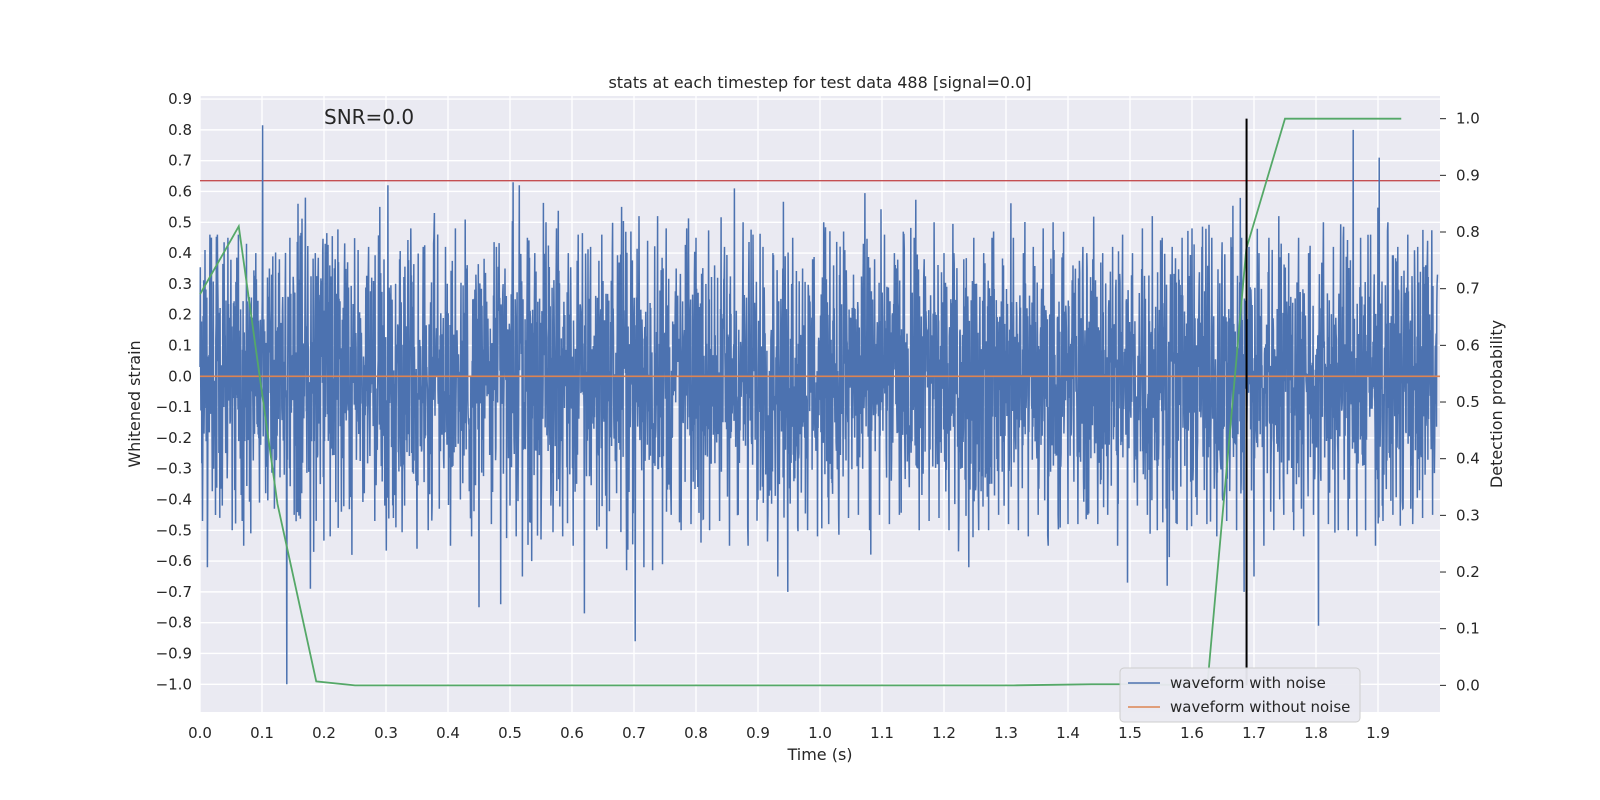 The height and width of the screenshot is (800, 1600). I want to click on x-tick-label: 1.7, so click(1254, 733).